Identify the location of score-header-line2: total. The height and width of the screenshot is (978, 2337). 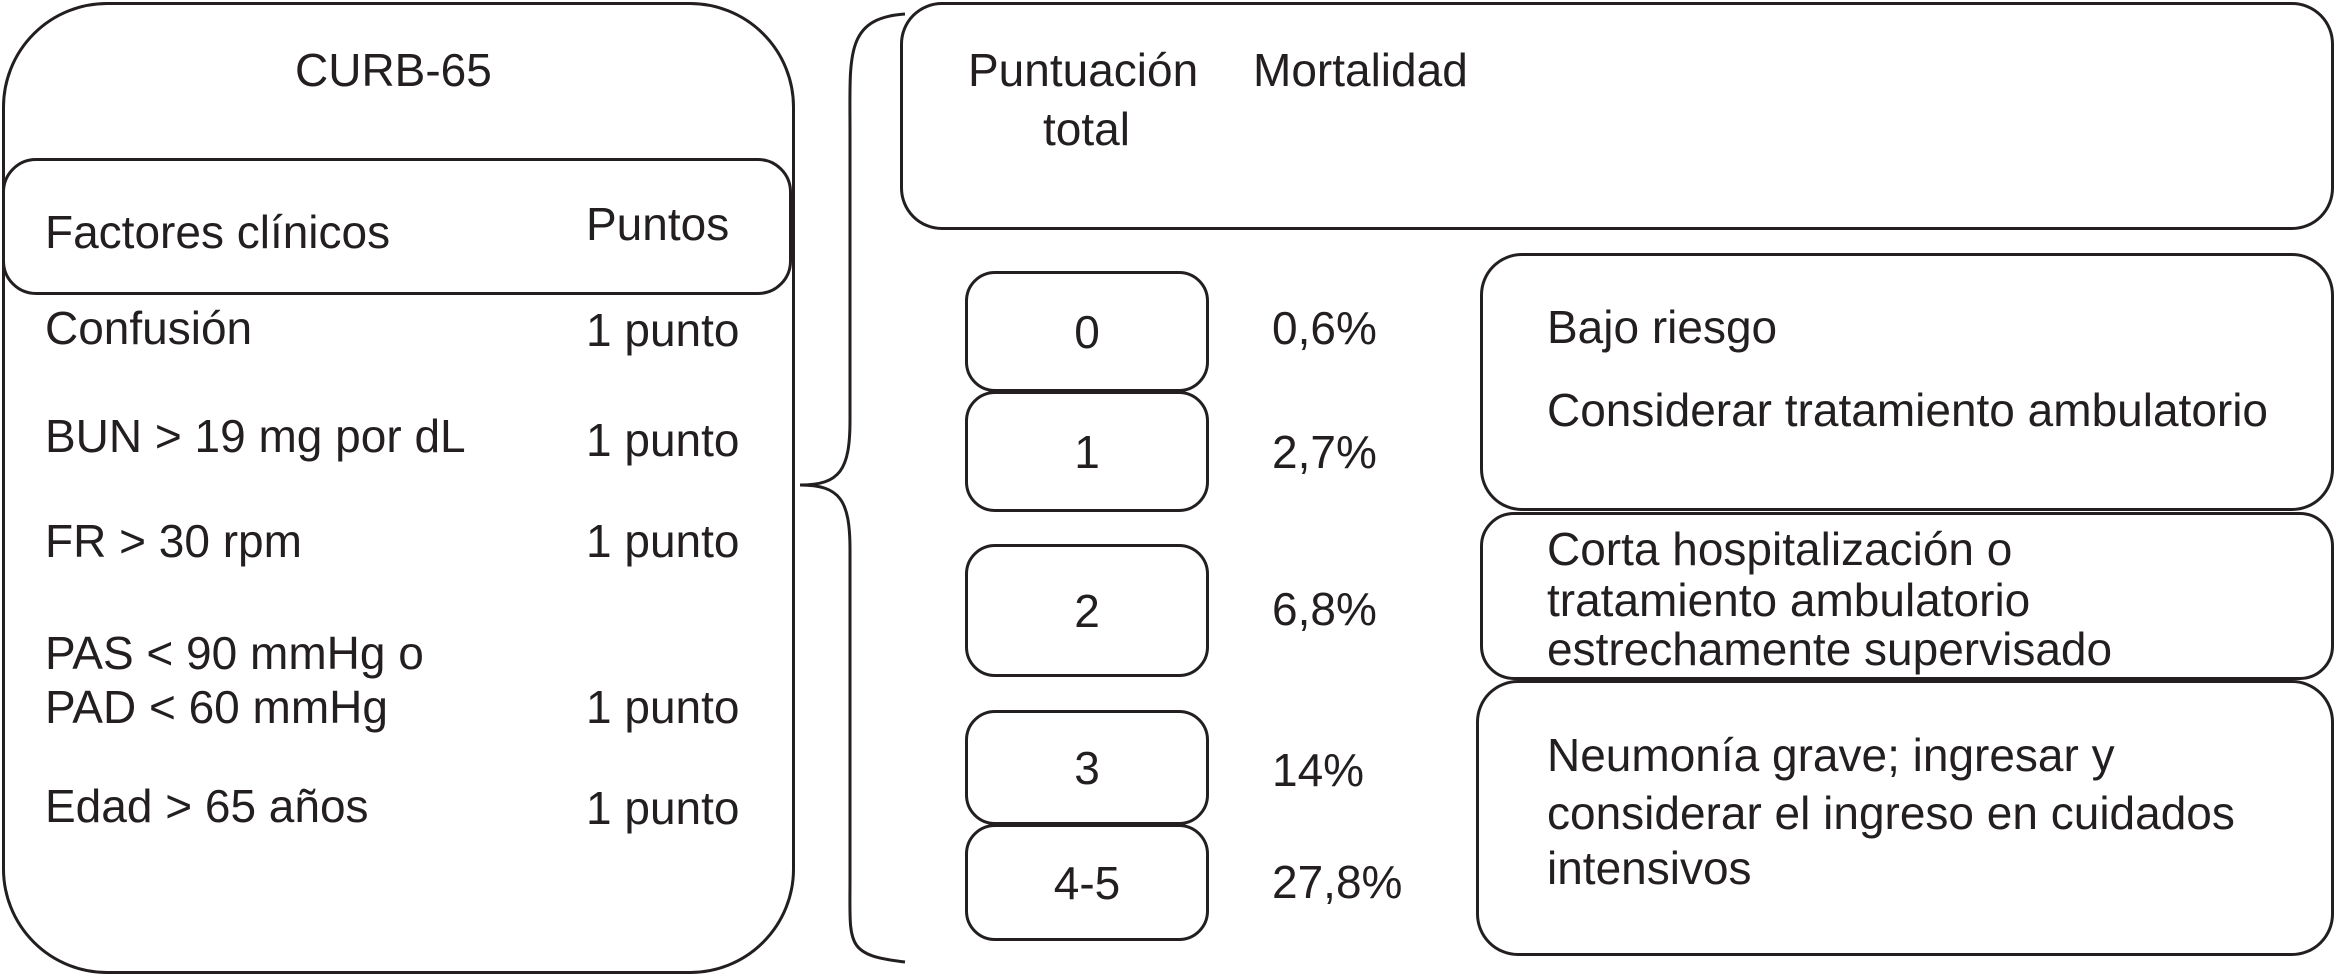
(1086, 129).